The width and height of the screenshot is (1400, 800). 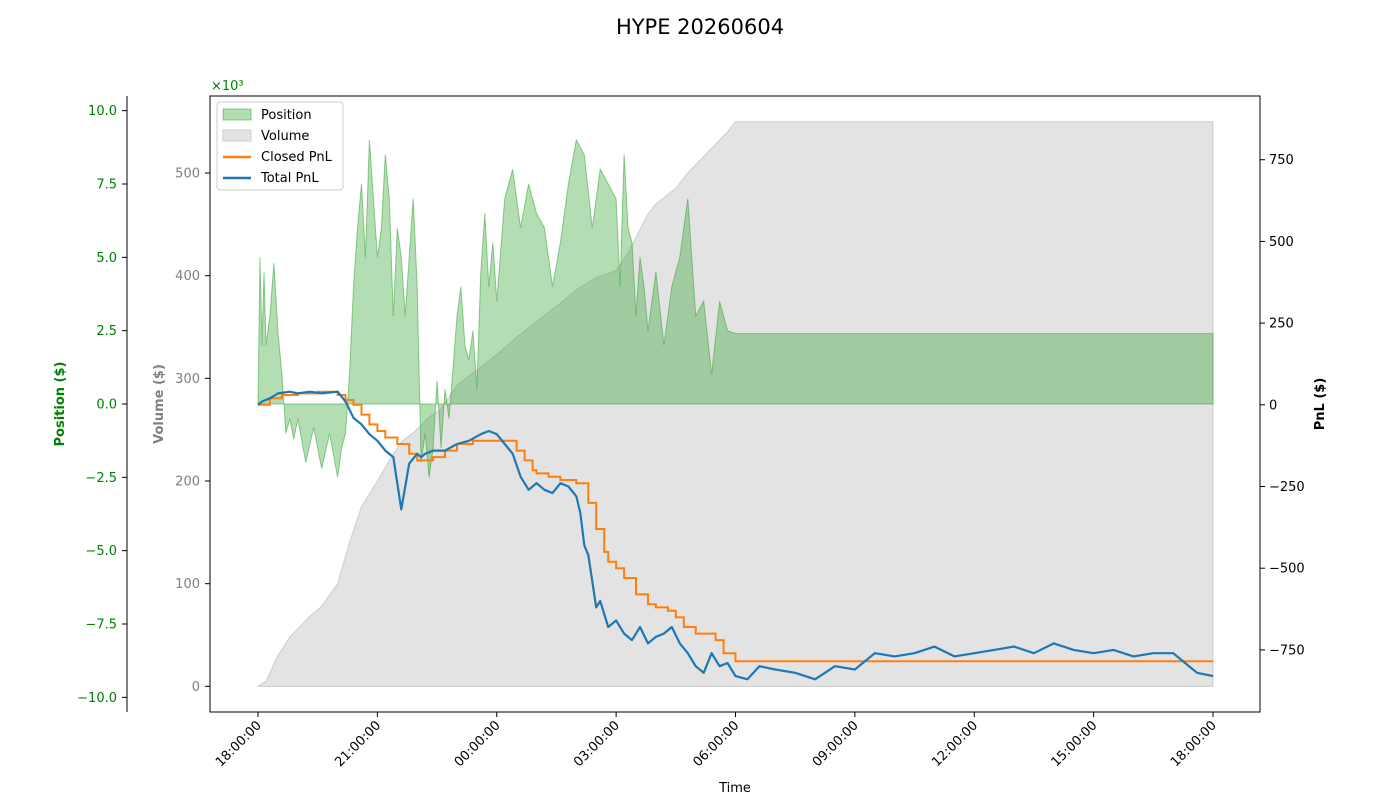 I want to click on position-axis-title: Position ($), so click(x=60, y=404).